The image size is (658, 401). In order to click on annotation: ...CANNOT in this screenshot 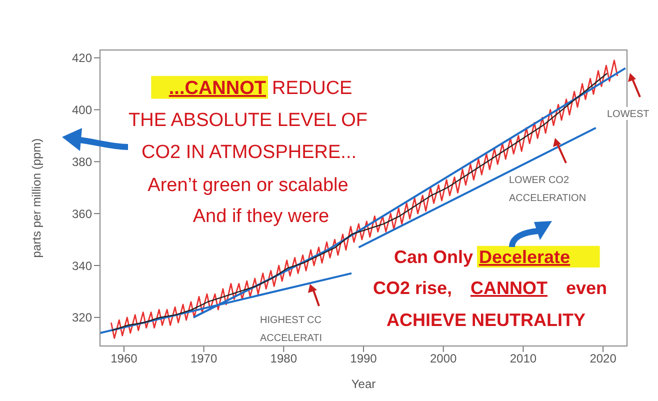, I will do `click(217, 88)`.